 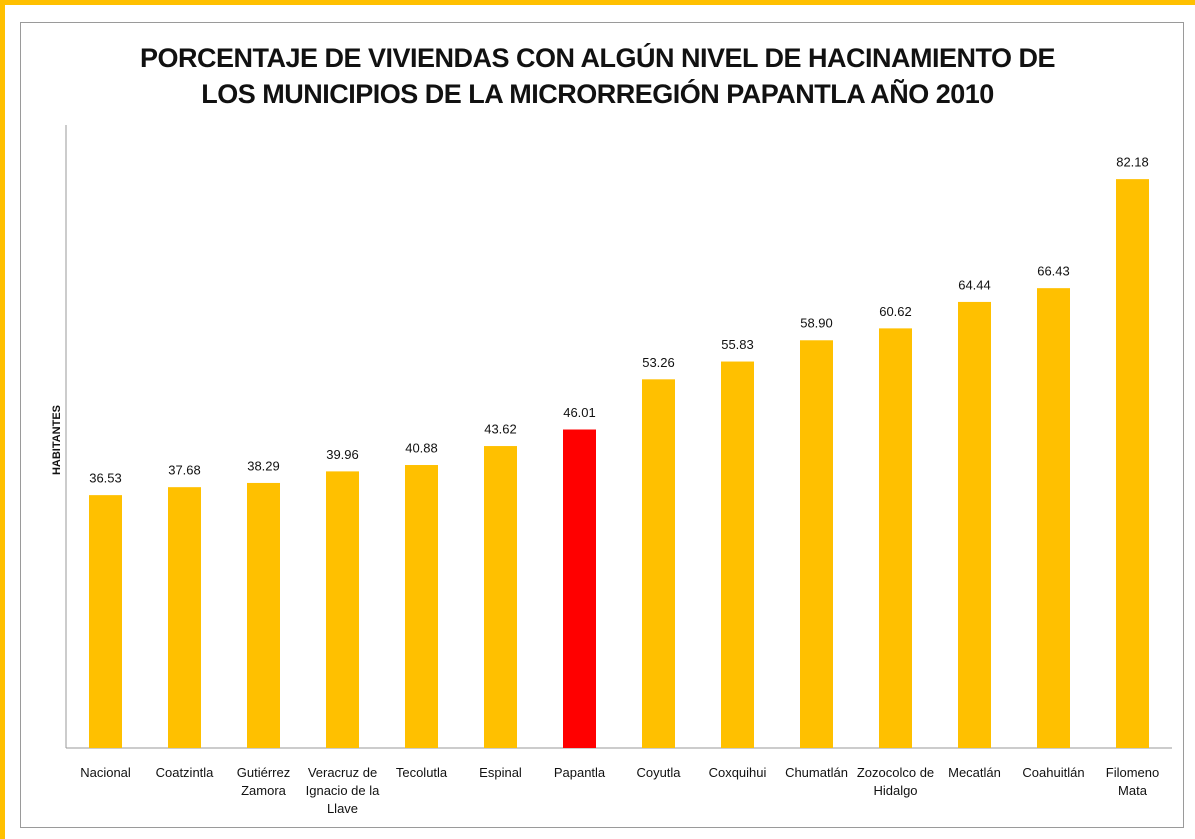 I want to click on data-label: 38.29, so click(x=263, y=465).